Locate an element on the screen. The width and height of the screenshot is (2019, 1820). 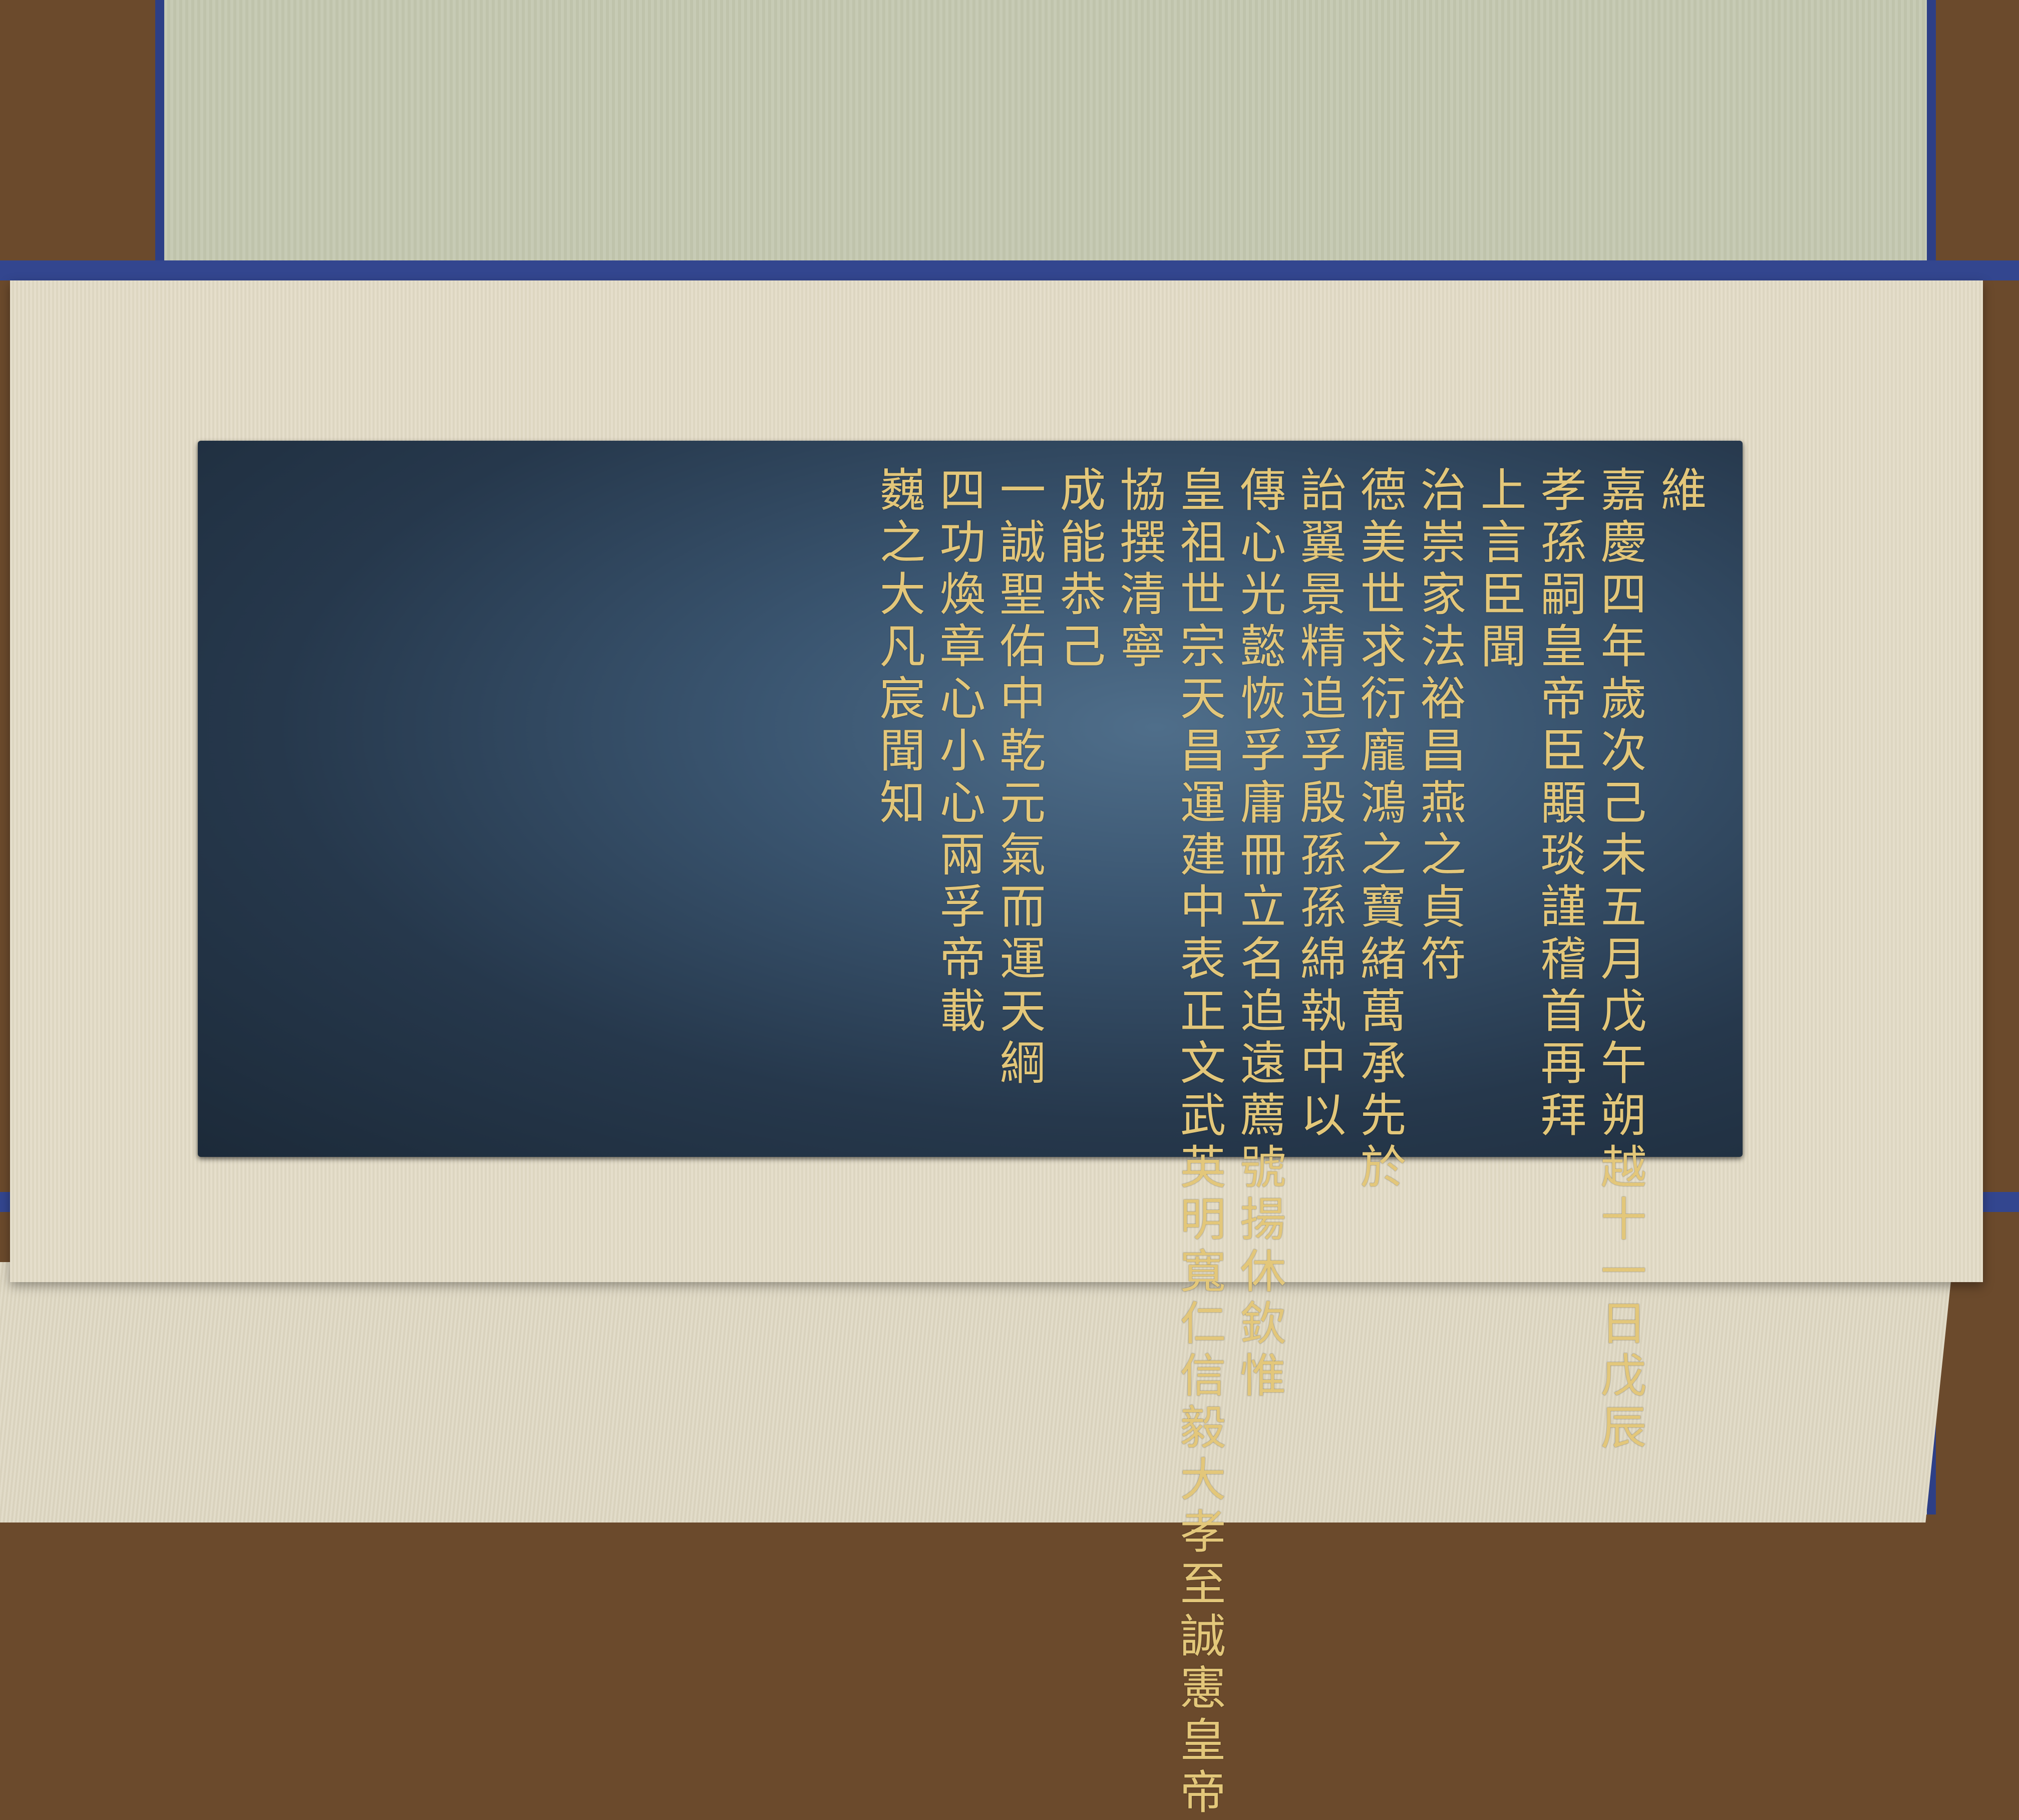
folder-lower-flap is located at coordinates (977, 1392).